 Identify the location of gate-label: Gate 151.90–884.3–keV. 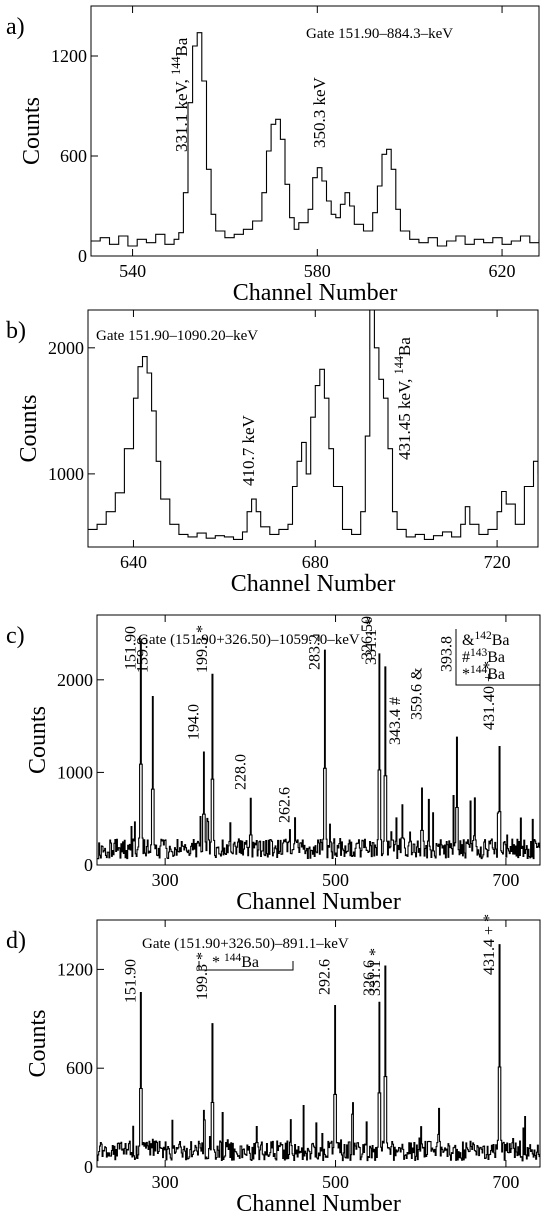
(379, 34).